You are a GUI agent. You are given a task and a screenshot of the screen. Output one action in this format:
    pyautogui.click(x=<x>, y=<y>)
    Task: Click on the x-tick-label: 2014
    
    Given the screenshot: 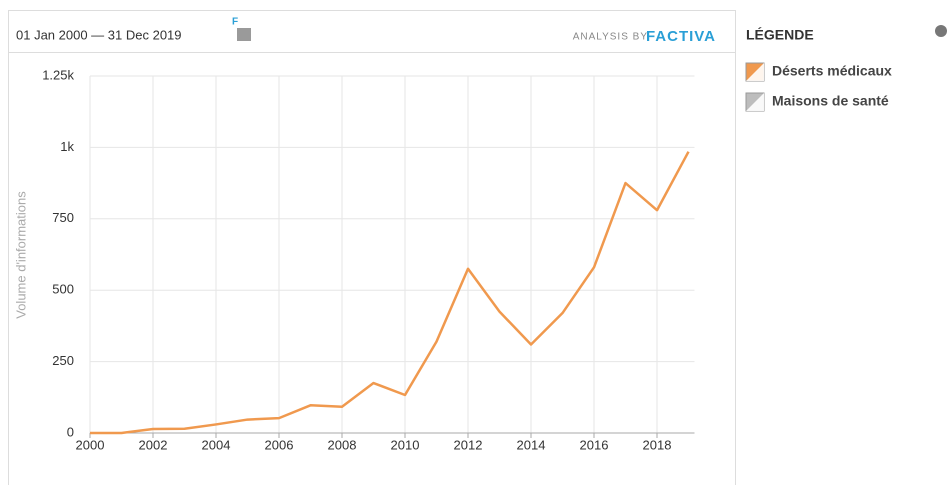 What is the action you would take?
    pyautogui.click(x=531, y=444)
    